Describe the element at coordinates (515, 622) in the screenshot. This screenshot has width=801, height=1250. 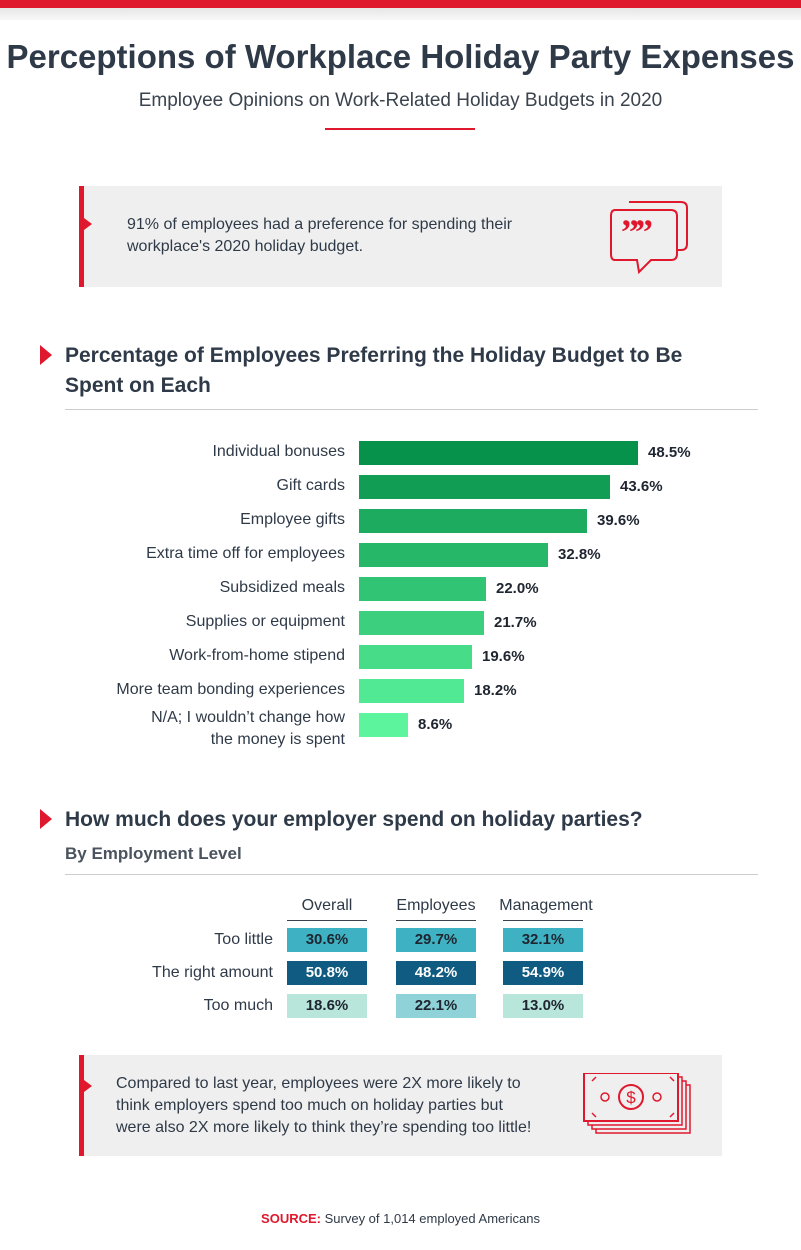
I see `bar-value-label: 21.7%` at that location.